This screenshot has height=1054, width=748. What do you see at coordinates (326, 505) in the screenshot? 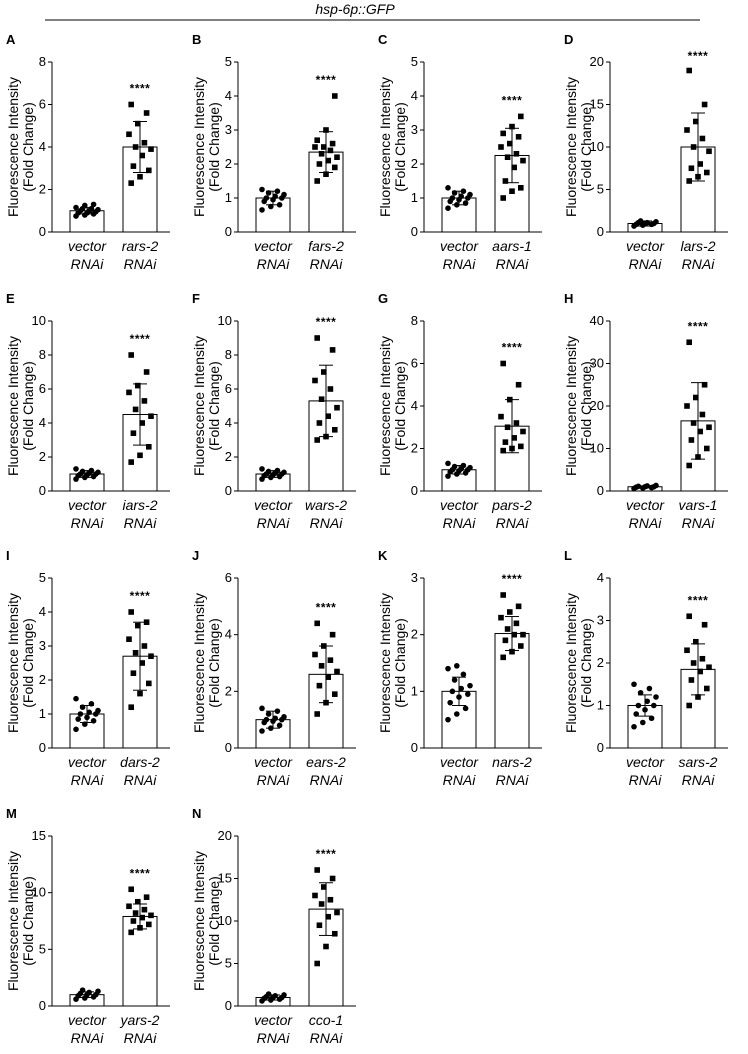
I see `x-category-label: wars-2` at bounding box center [326, 505].